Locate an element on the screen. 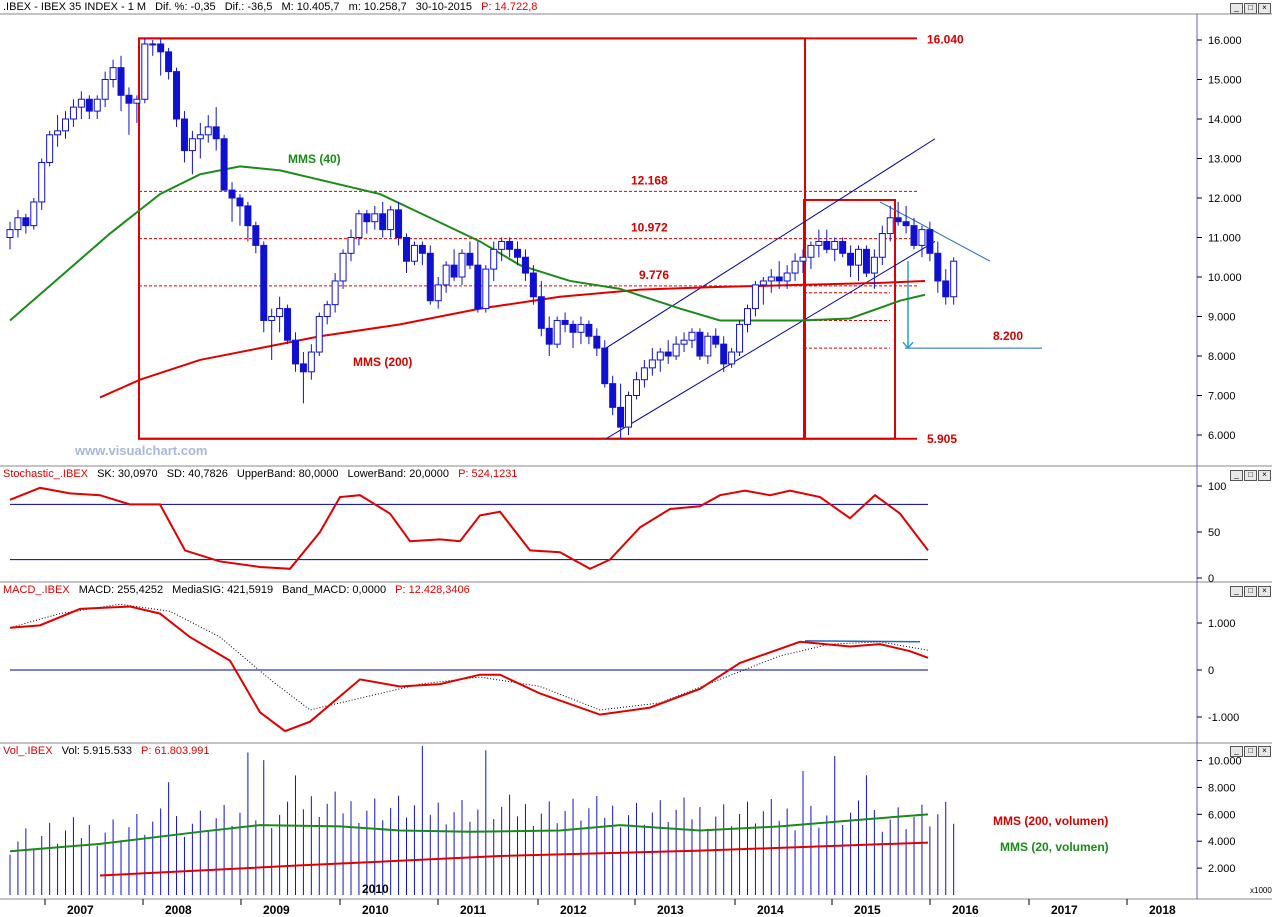  vol-header: Vol_.IBEX Vol: 5.915.533 P: 61.803.991 is located at coordinates (596, 751).